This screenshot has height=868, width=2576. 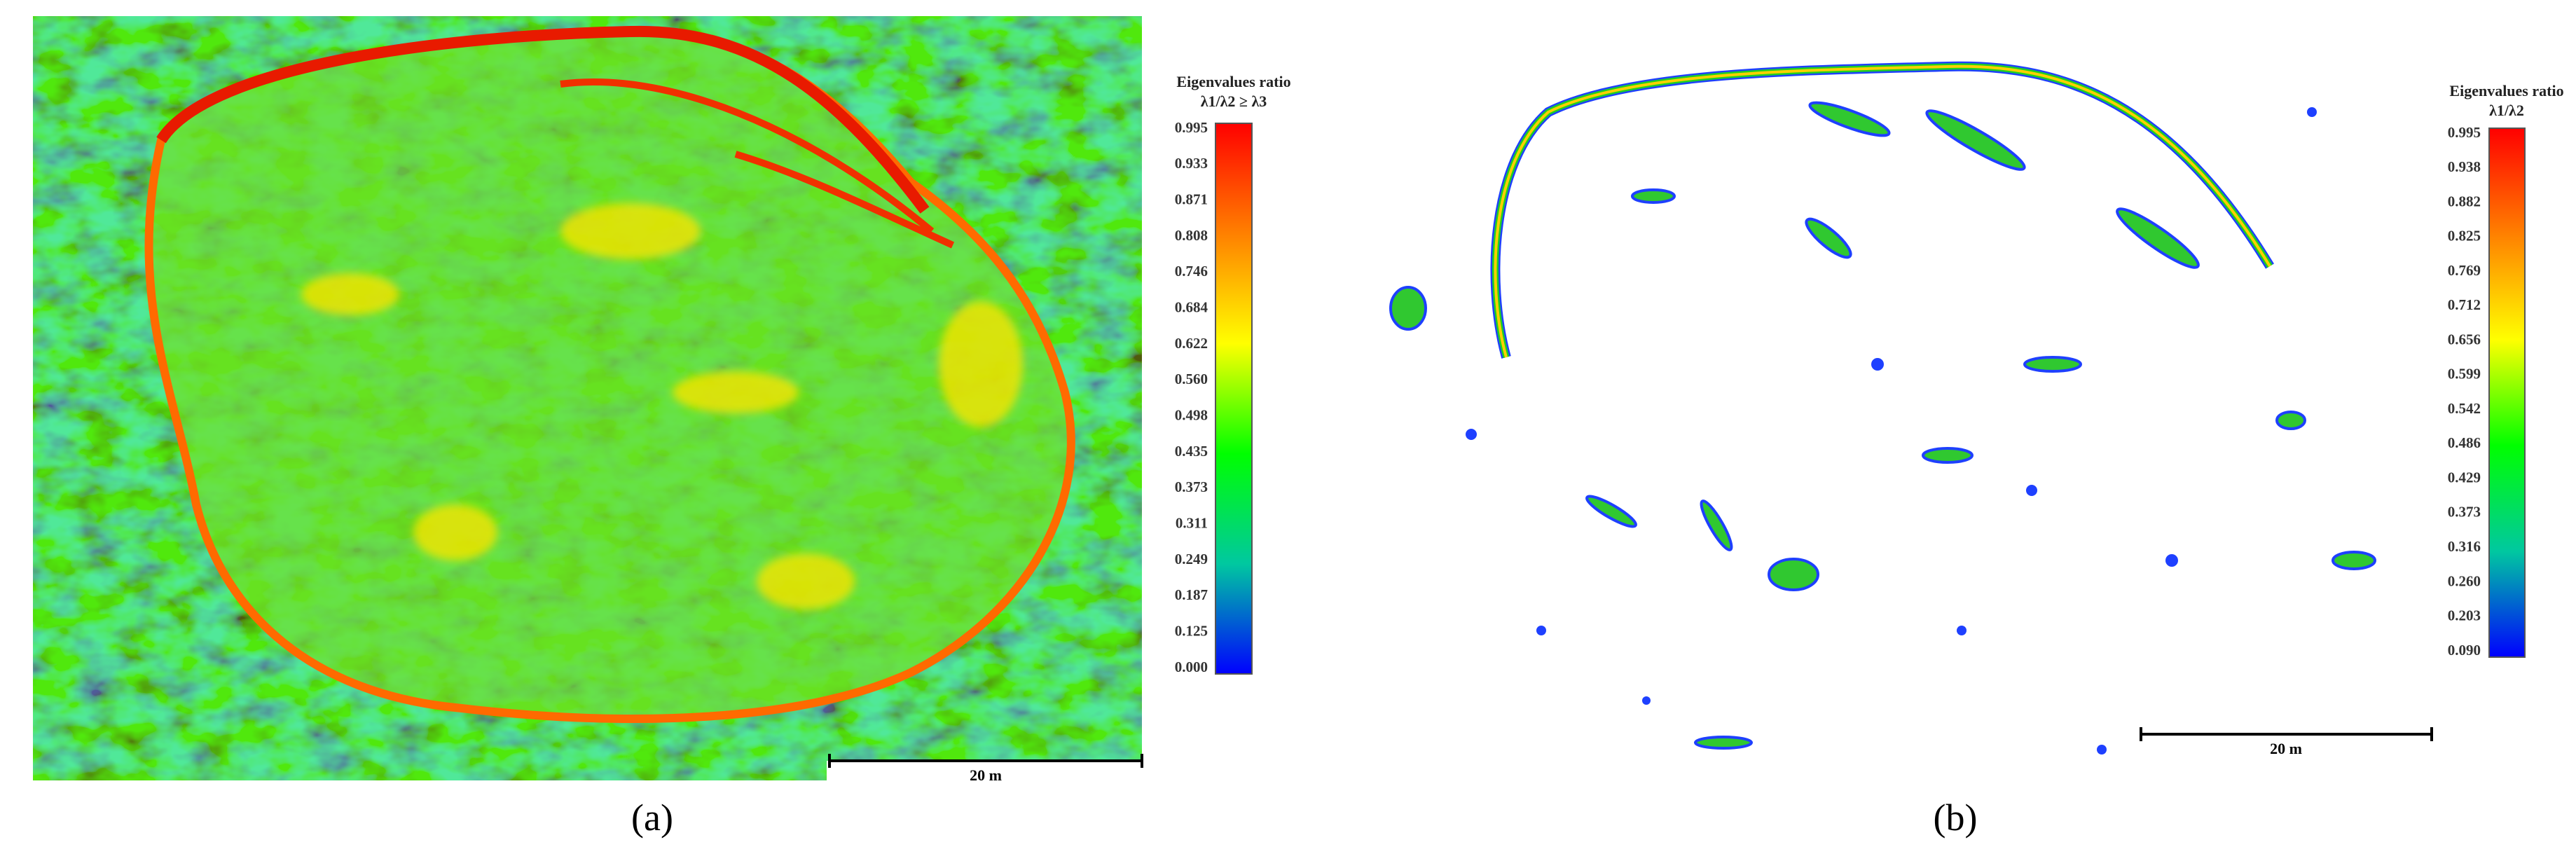 What do you see at coordinates (2464, 650) in the screenshot?
I see `legend-tick-label: 0.090` at bounding box center [2464, 650].